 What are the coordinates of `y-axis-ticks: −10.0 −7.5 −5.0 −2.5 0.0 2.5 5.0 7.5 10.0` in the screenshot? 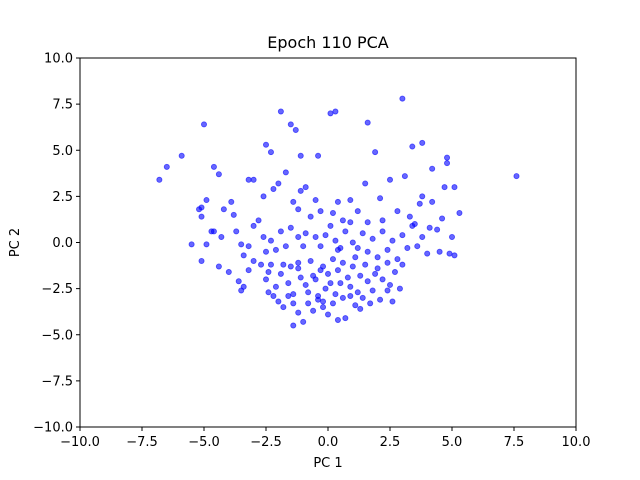 It's located at (56, 244).